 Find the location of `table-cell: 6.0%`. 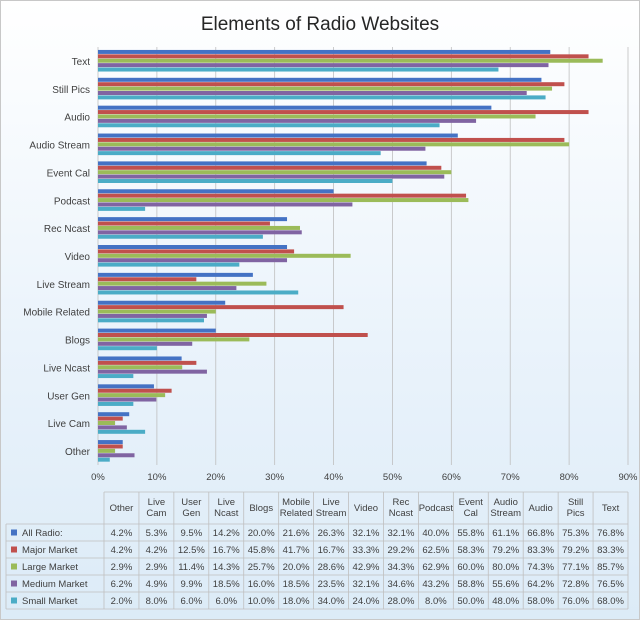

table-cell: 6.0% is located at coordinates (192, 601).